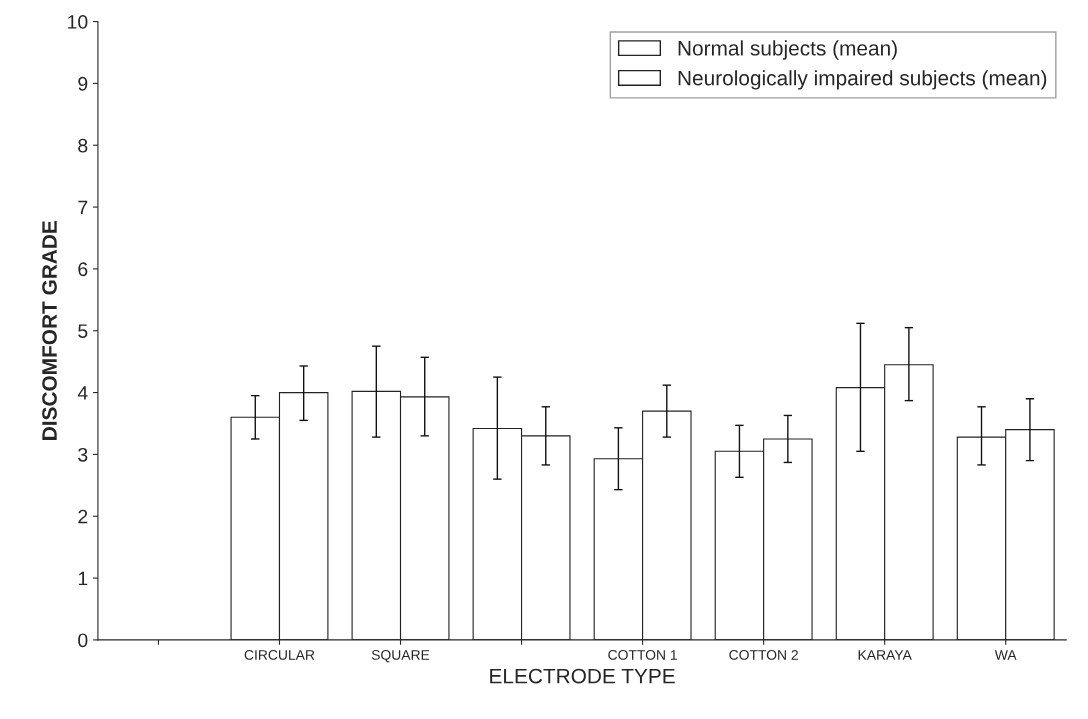 The image size is (1088, 719). I want to click on y-tick-label: 5, so click(83, 331).